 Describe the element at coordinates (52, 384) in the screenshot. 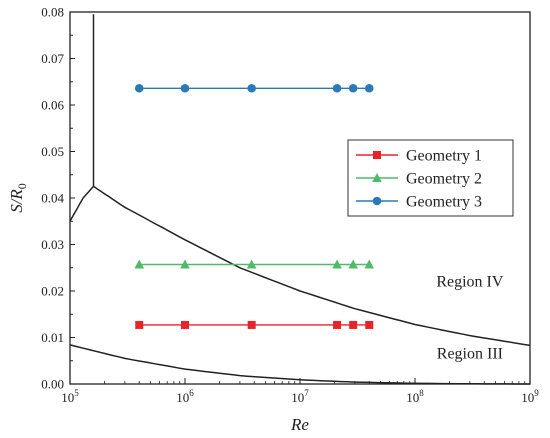

I see `y-tick-label: 0.00` at that location.